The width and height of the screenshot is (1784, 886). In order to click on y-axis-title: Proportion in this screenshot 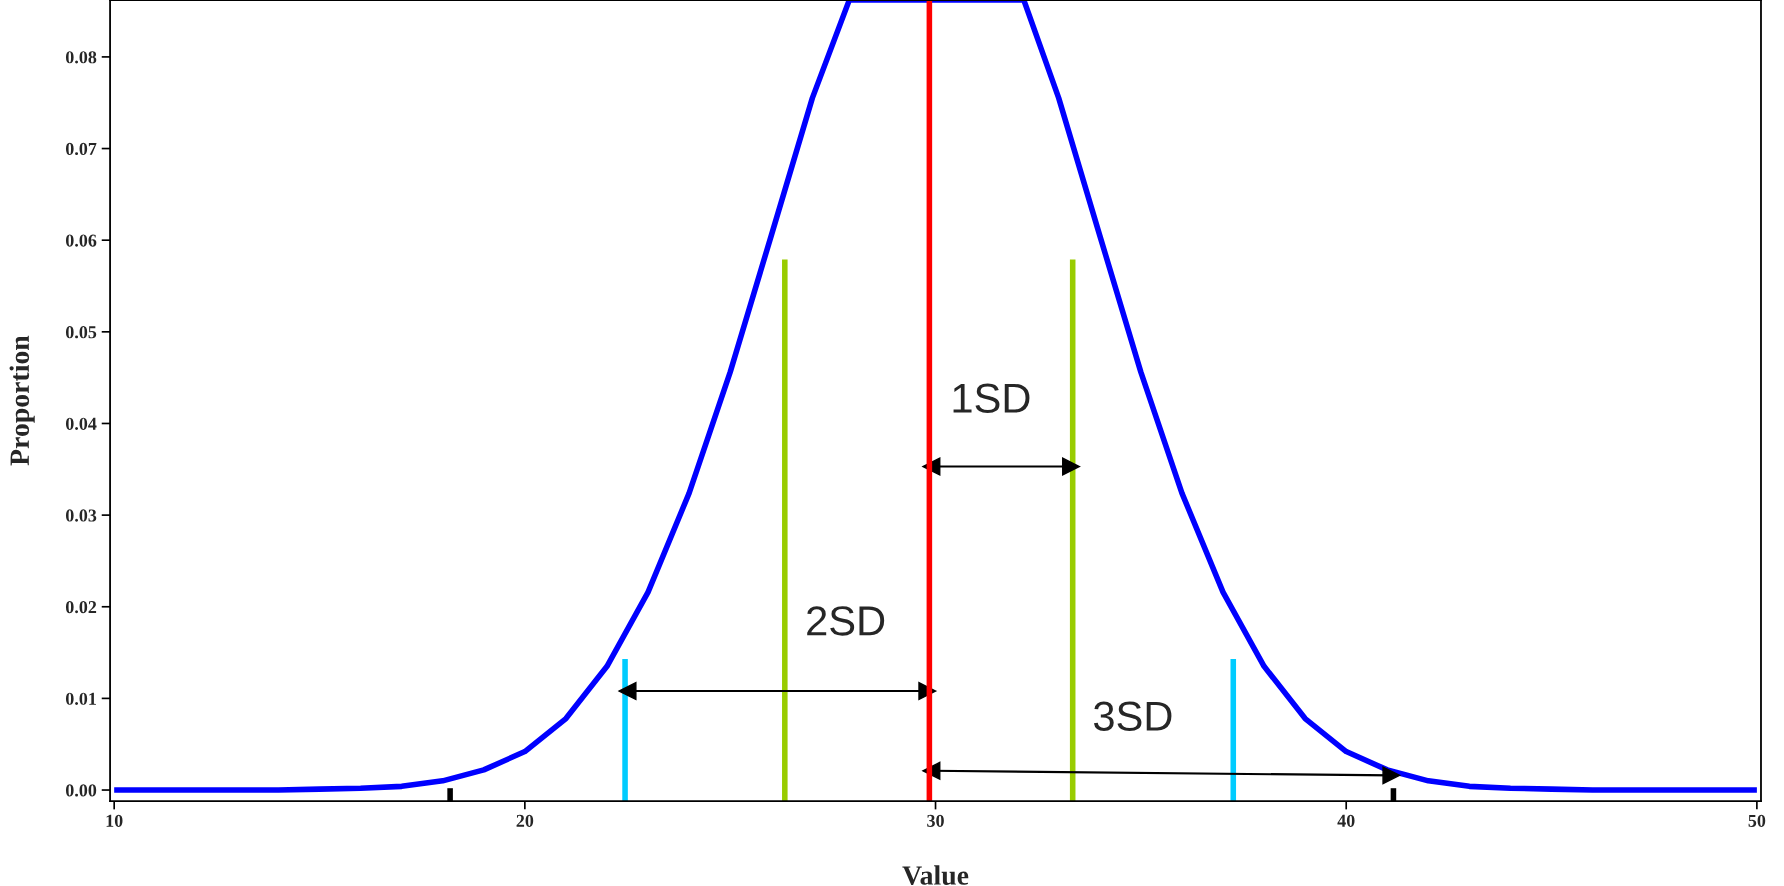, I will do `click(22, 400)`.